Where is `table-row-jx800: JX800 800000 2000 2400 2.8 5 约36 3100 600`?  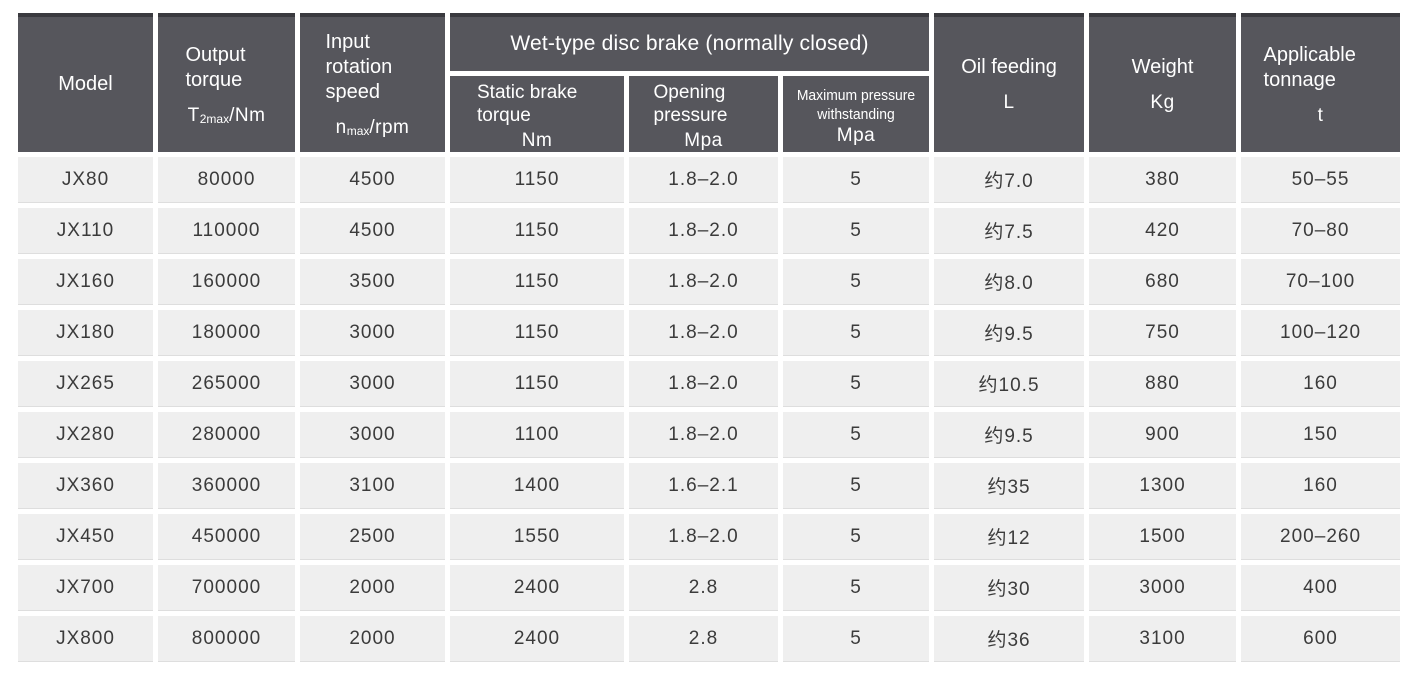
table-row-jx800: JX800 800000 2000 2400 2.8 5 约36 3100 600 is located at coordinates (709, 639).